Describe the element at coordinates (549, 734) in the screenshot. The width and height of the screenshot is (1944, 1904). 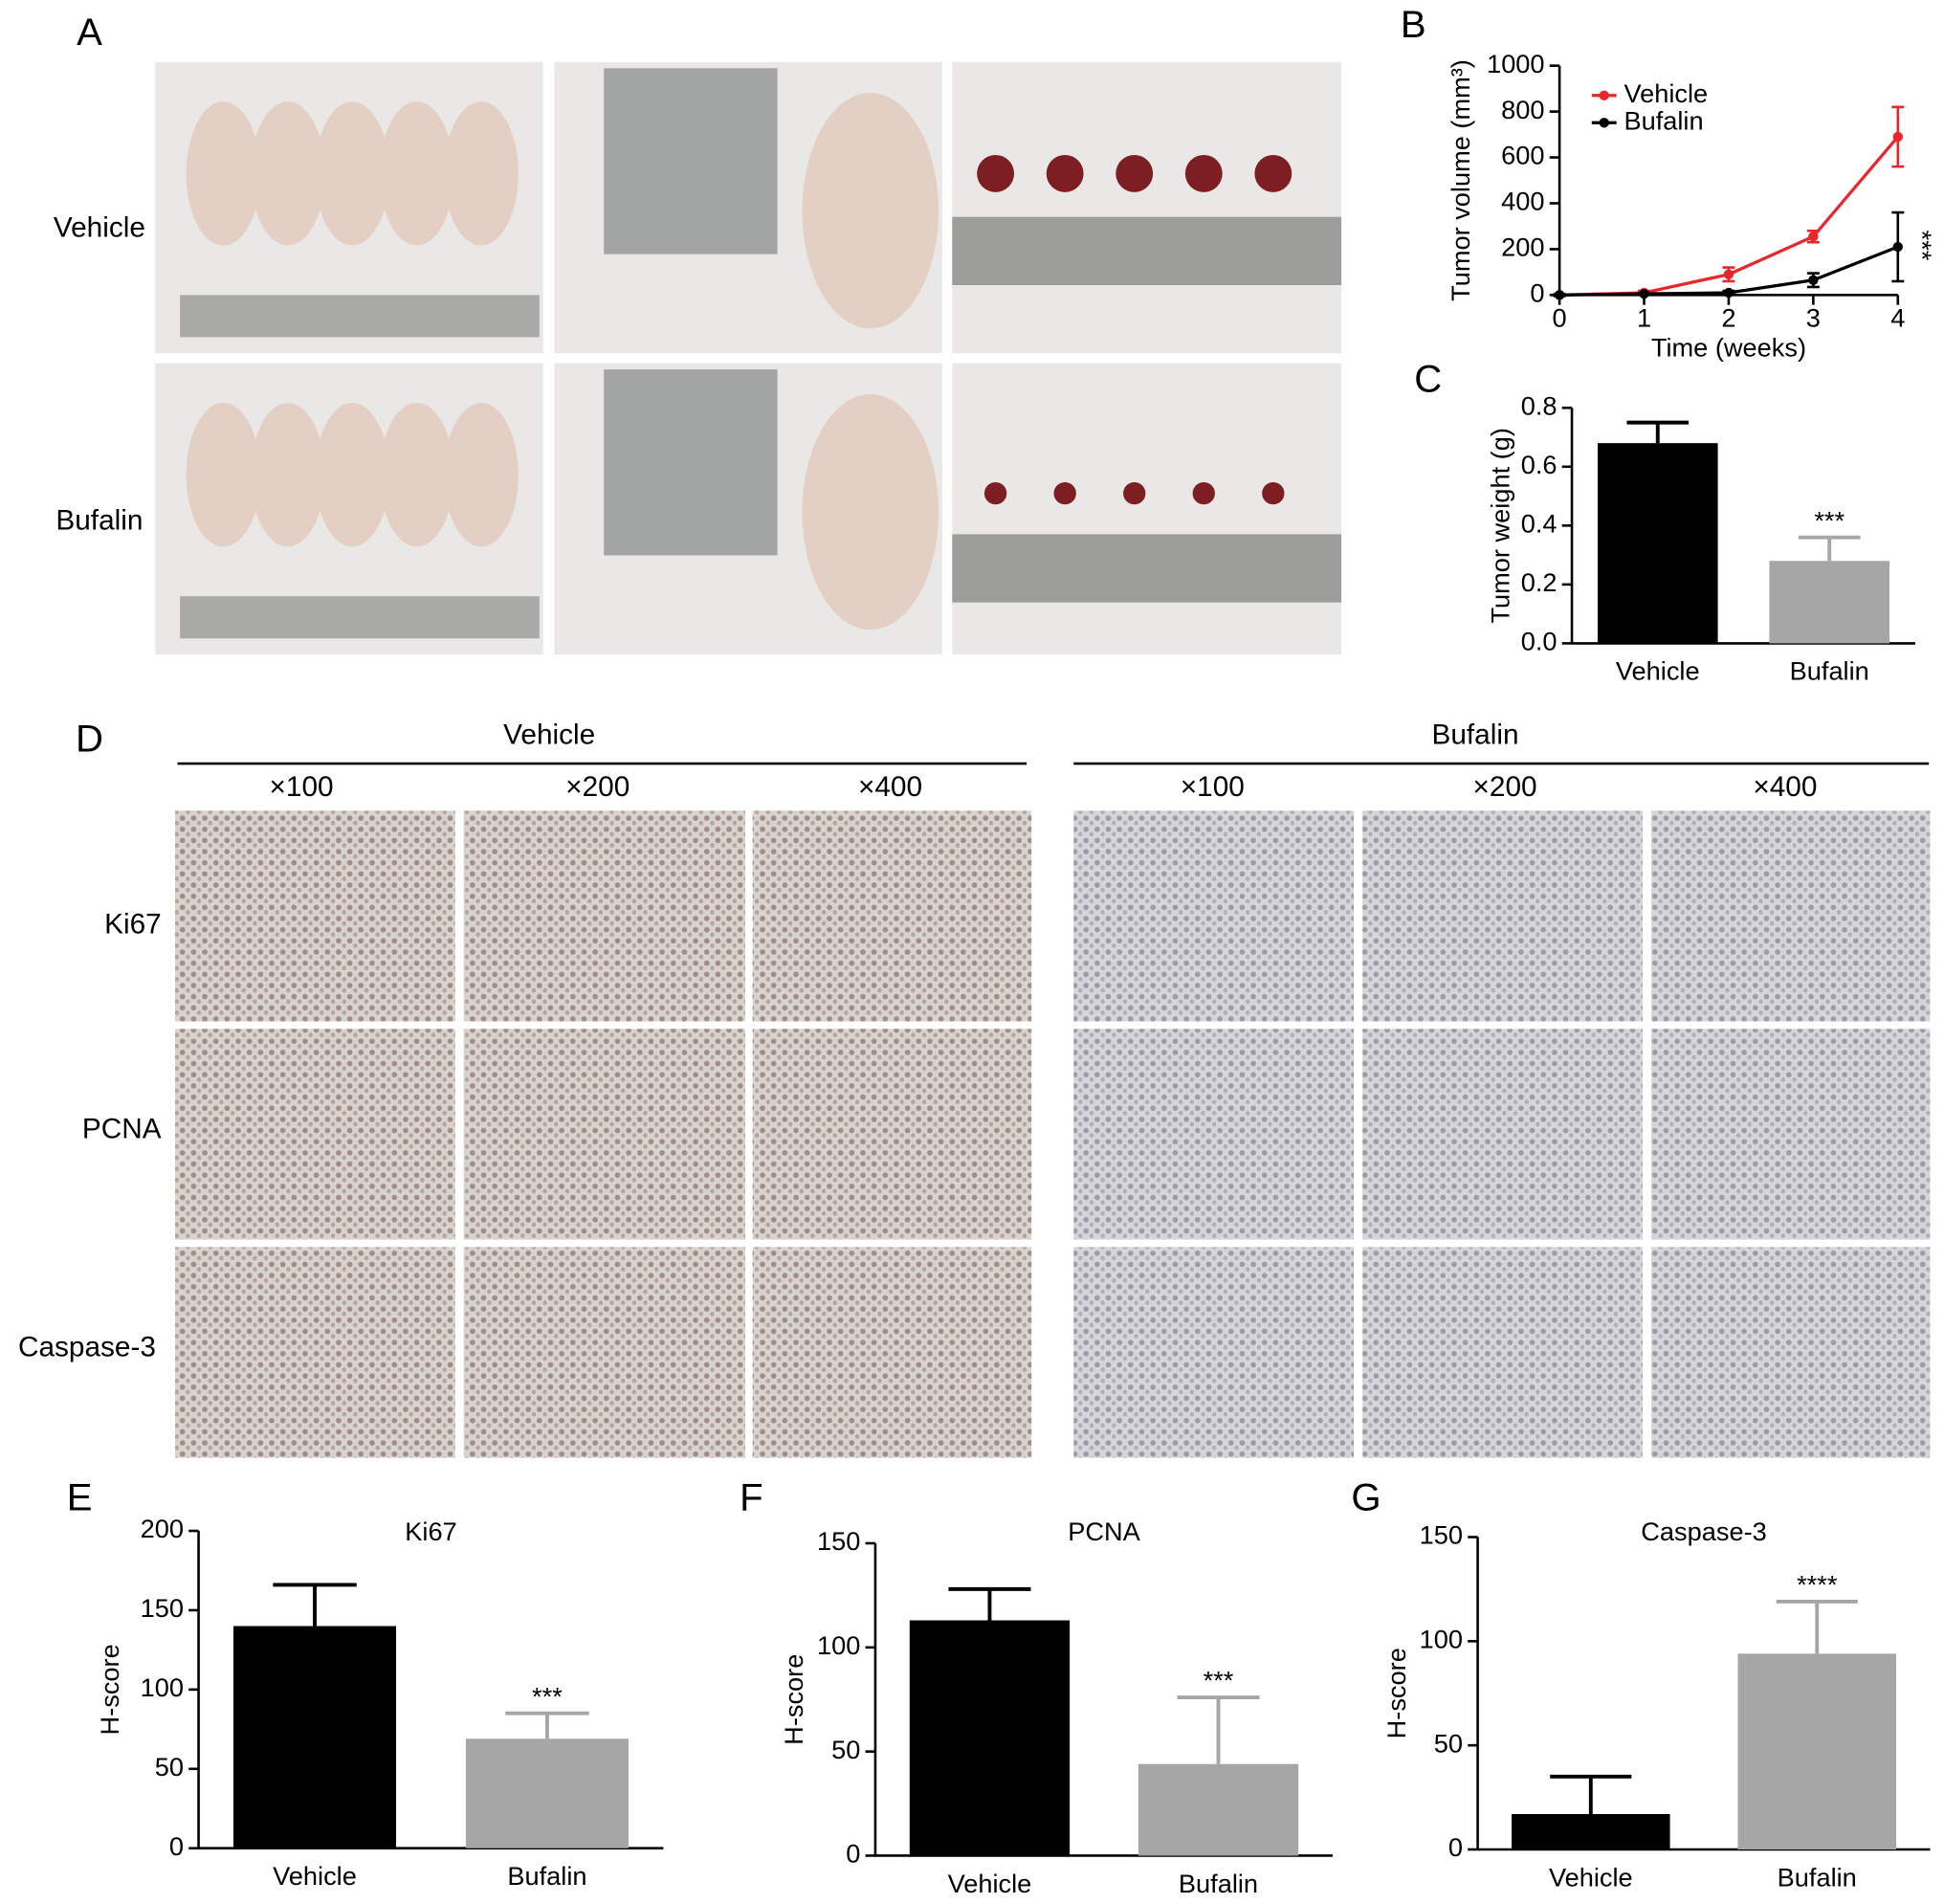
I see `group-label: Vehicle` at that location.